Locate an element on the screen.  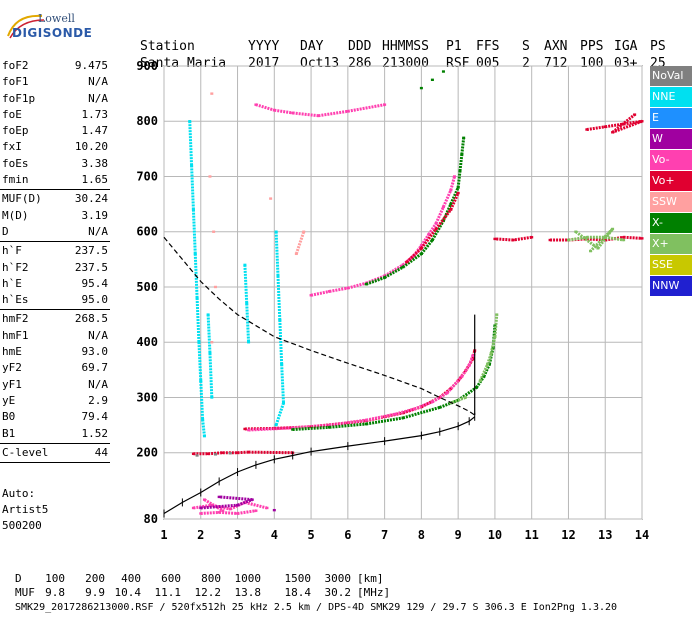
param-row: h`F 237.5 is located at coordinates (56, 251).